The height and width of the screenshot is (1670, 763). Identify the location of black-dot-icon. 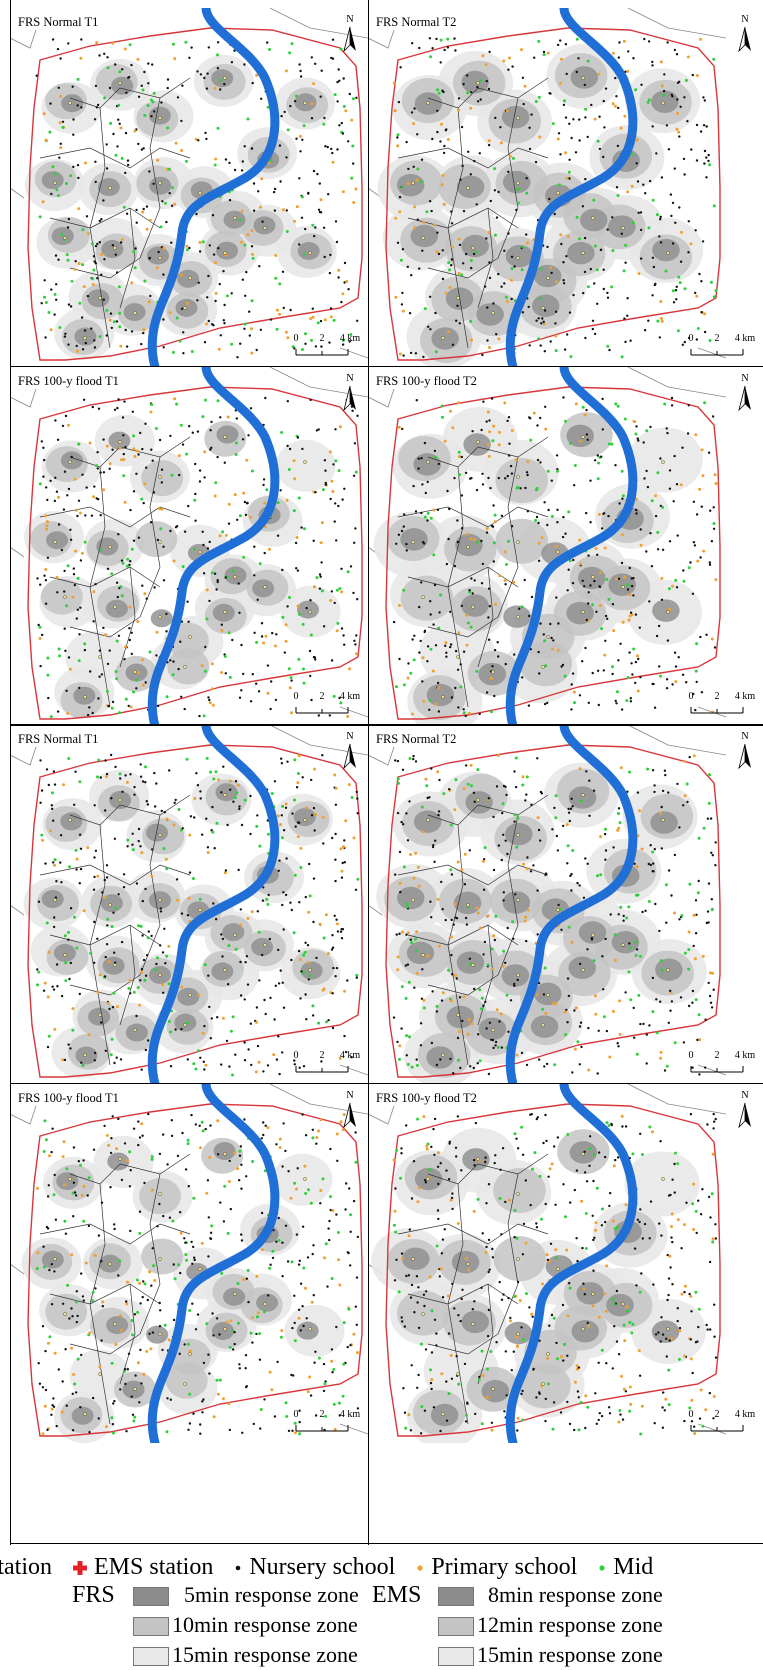
(238, 1568).